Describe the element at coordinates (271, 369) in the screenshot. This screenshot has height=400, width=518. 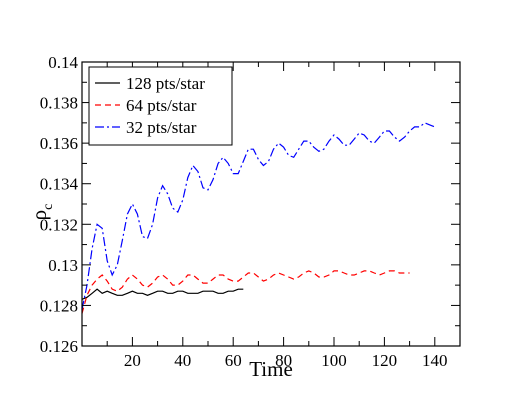
I see `x-axis-title: Time` at that location.